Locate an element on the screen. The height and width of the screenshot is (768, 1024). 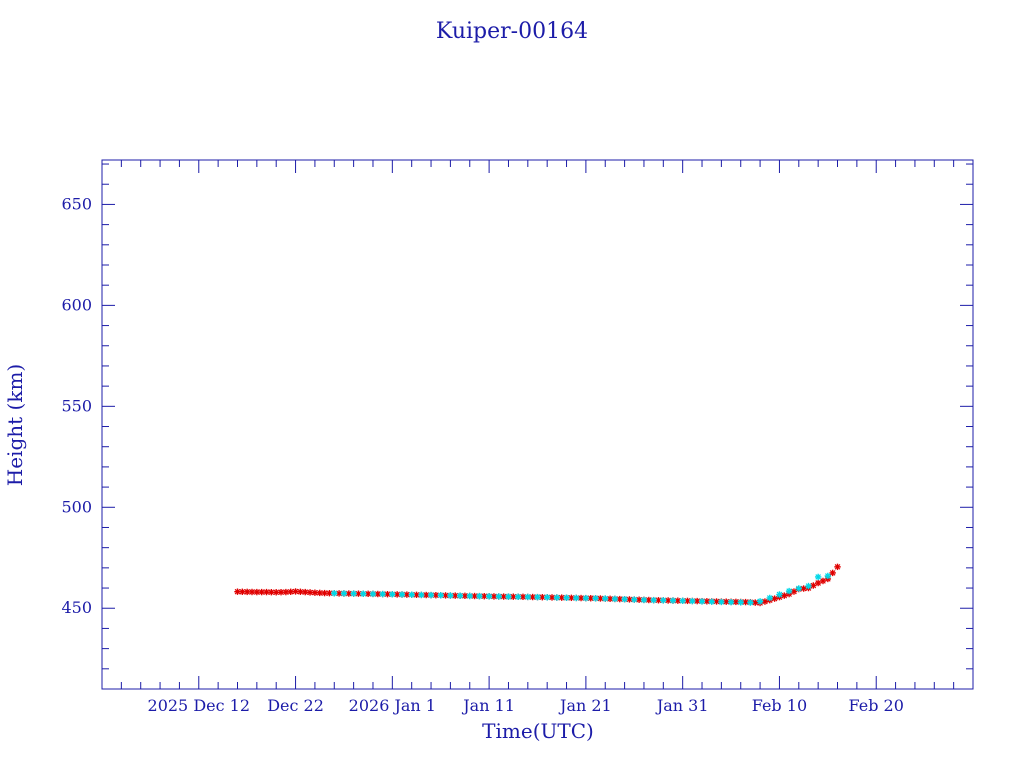
x-axis-label: Time(UTC) is located at coordinates (538, 731).